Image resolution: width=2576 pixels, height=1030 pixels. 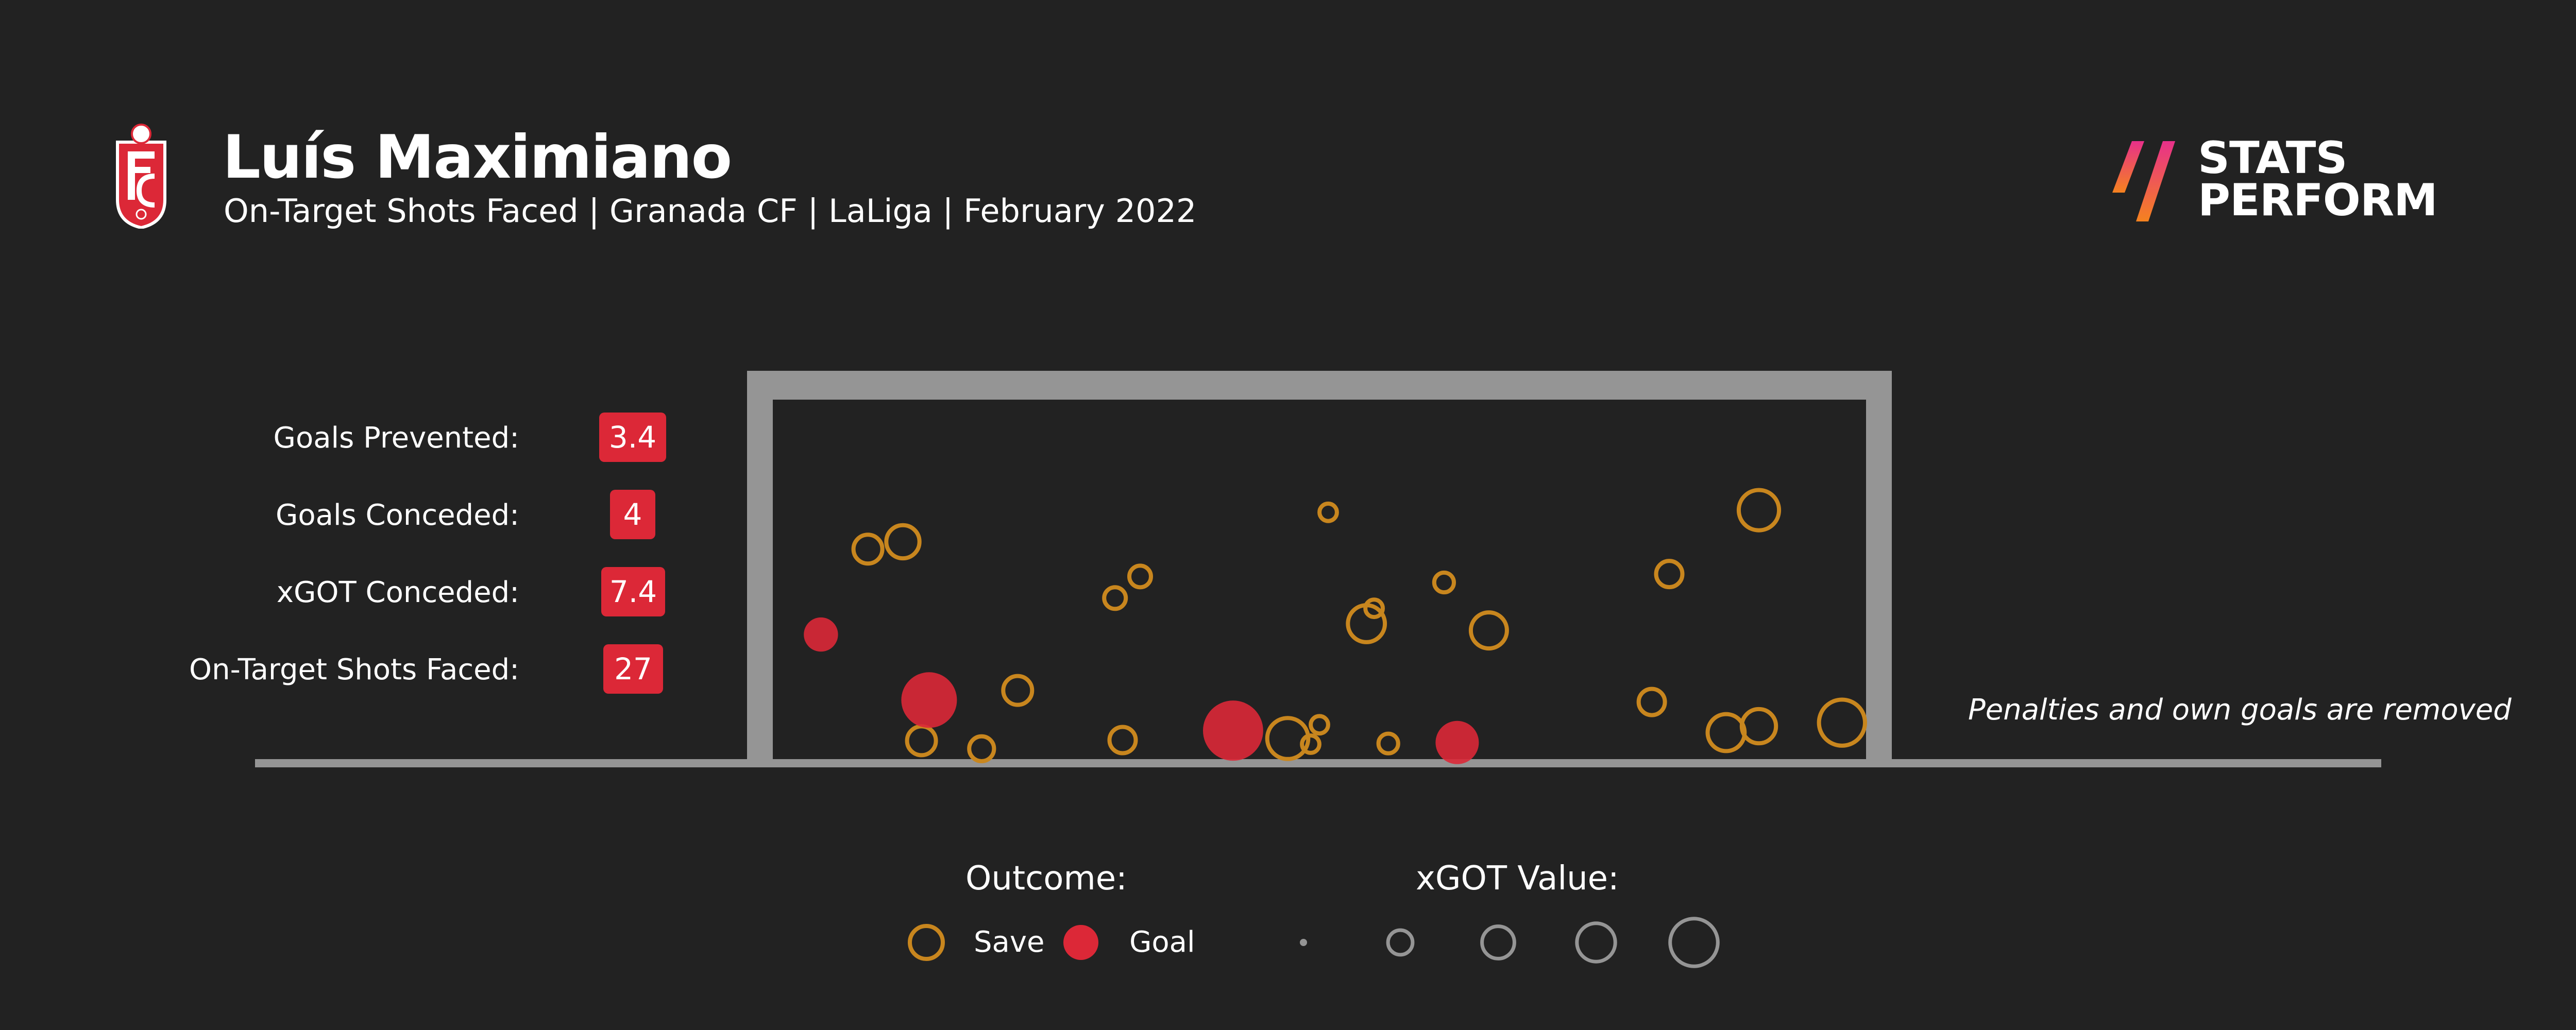 I want to click on legend-goal-marker, so click(x=1081, y=942).